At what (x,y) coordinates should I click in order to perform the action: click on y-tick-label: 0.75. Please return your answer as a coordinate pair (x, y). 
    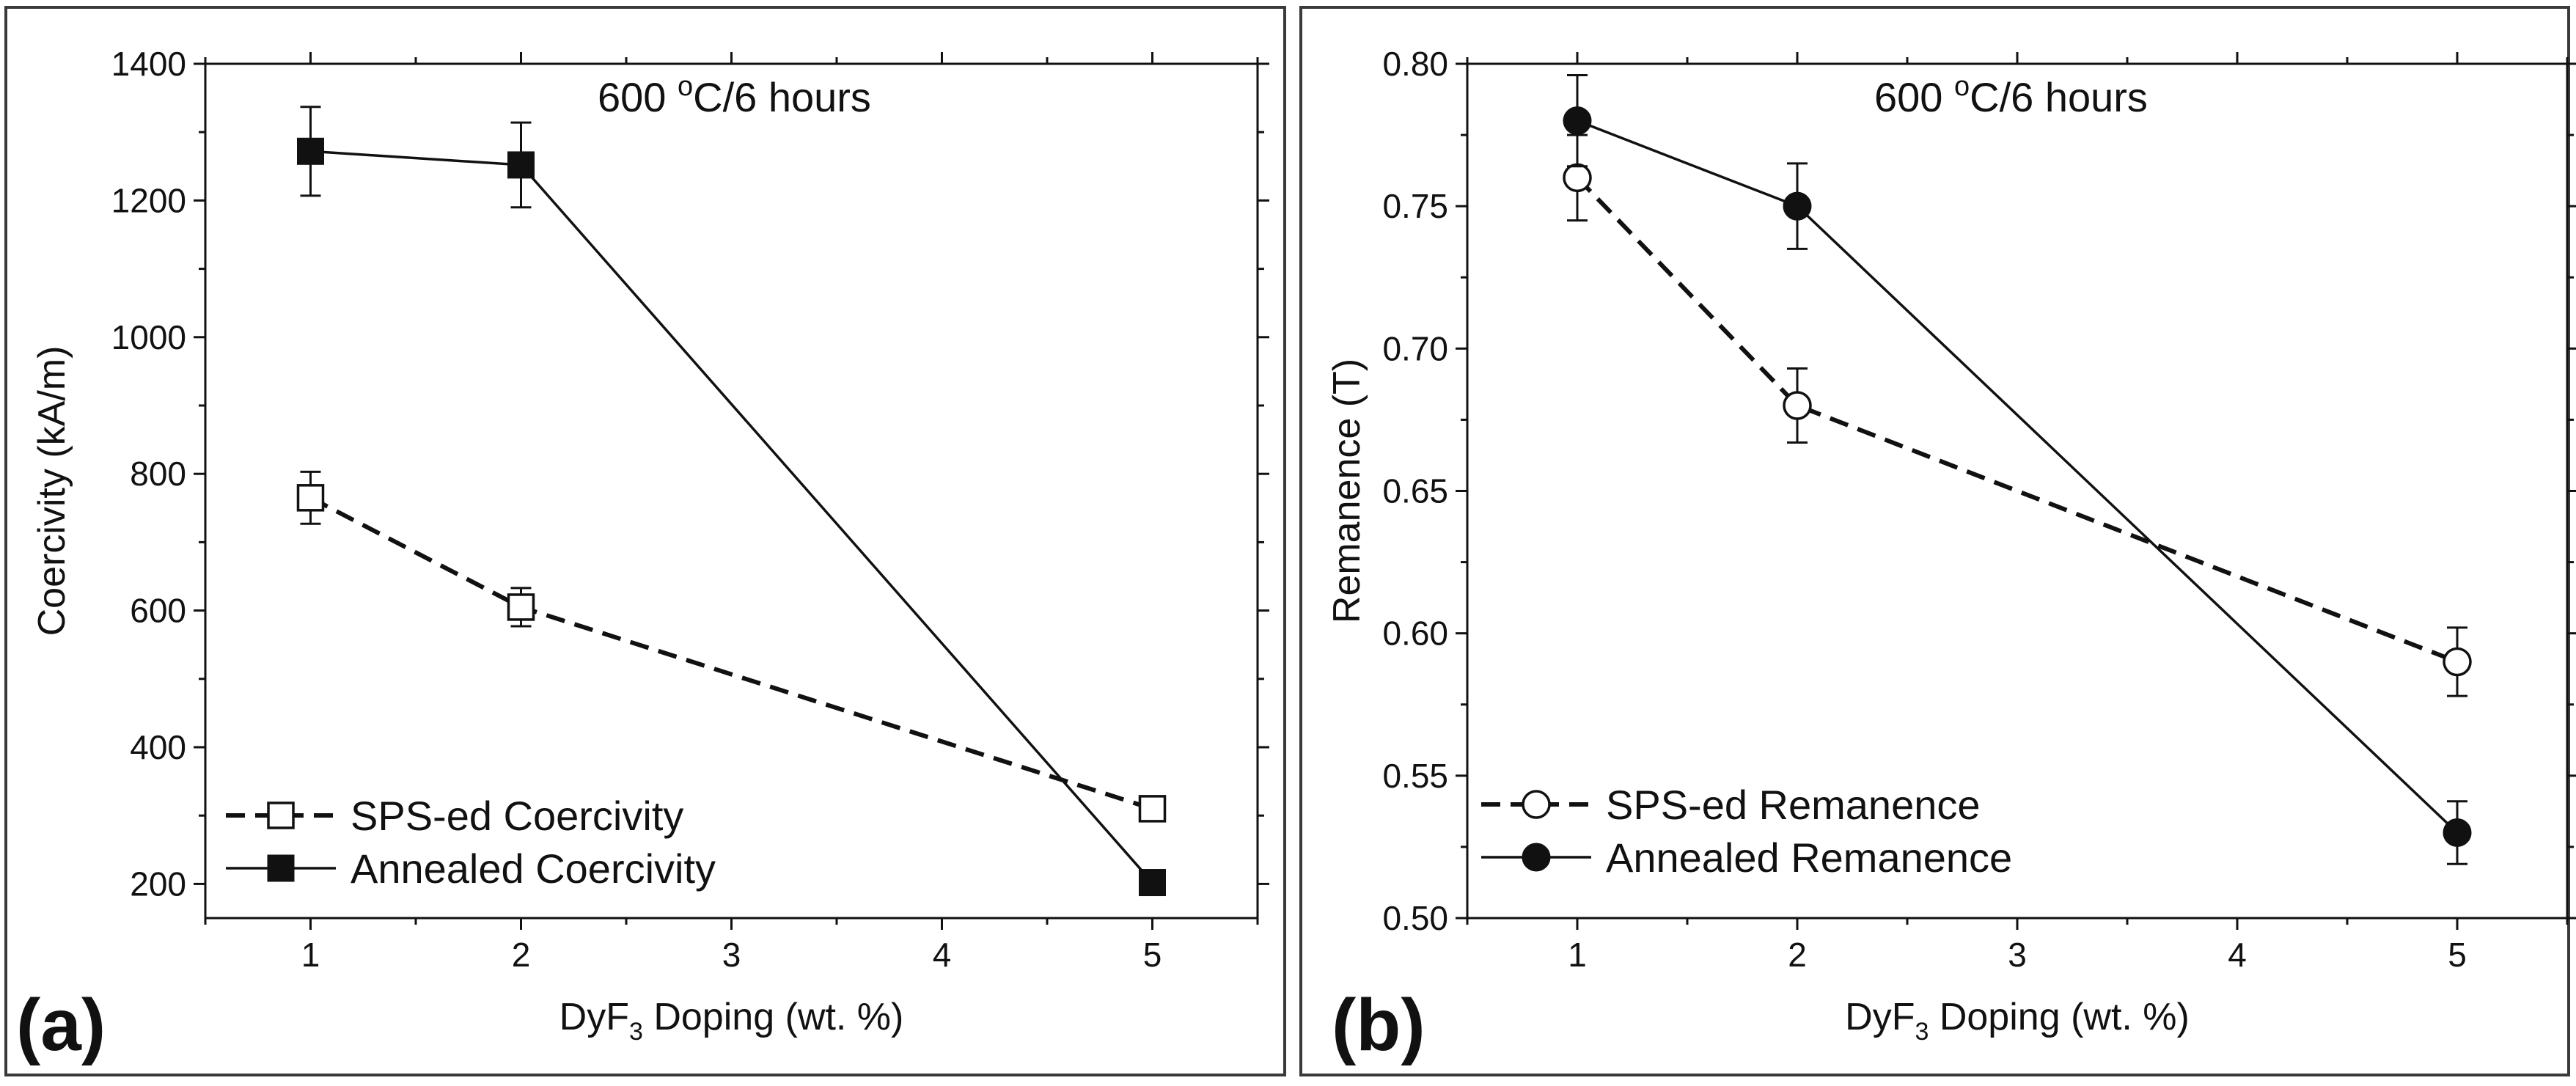
    Looking at the image, I should click on (1415, 206).